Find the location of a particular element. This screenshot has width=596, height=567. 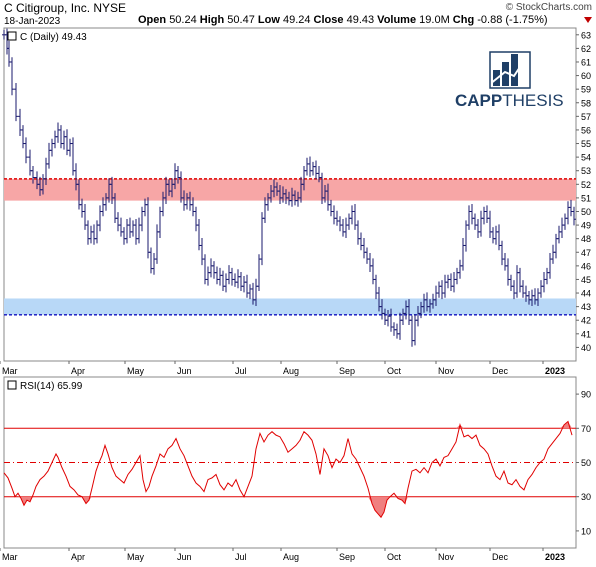

chg-value: -0.88 (-1.75%) is located at coordinates (512, 20).